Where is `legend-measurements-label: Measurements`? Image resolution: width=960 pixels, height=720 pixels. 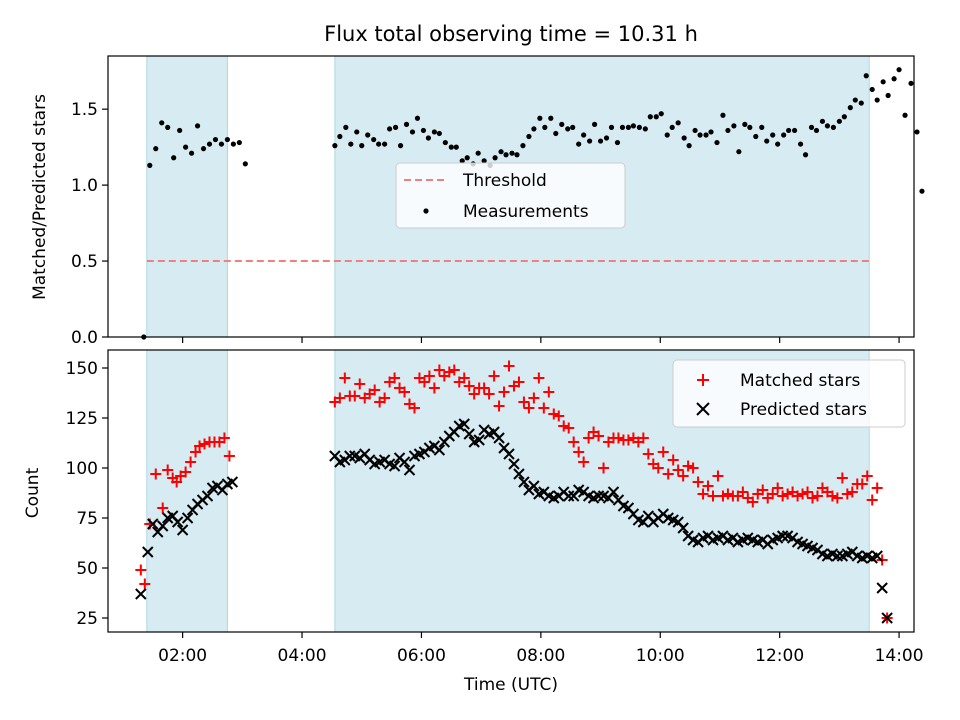 legend-measurements-label: Measurements is located at coordinates (526, 212).